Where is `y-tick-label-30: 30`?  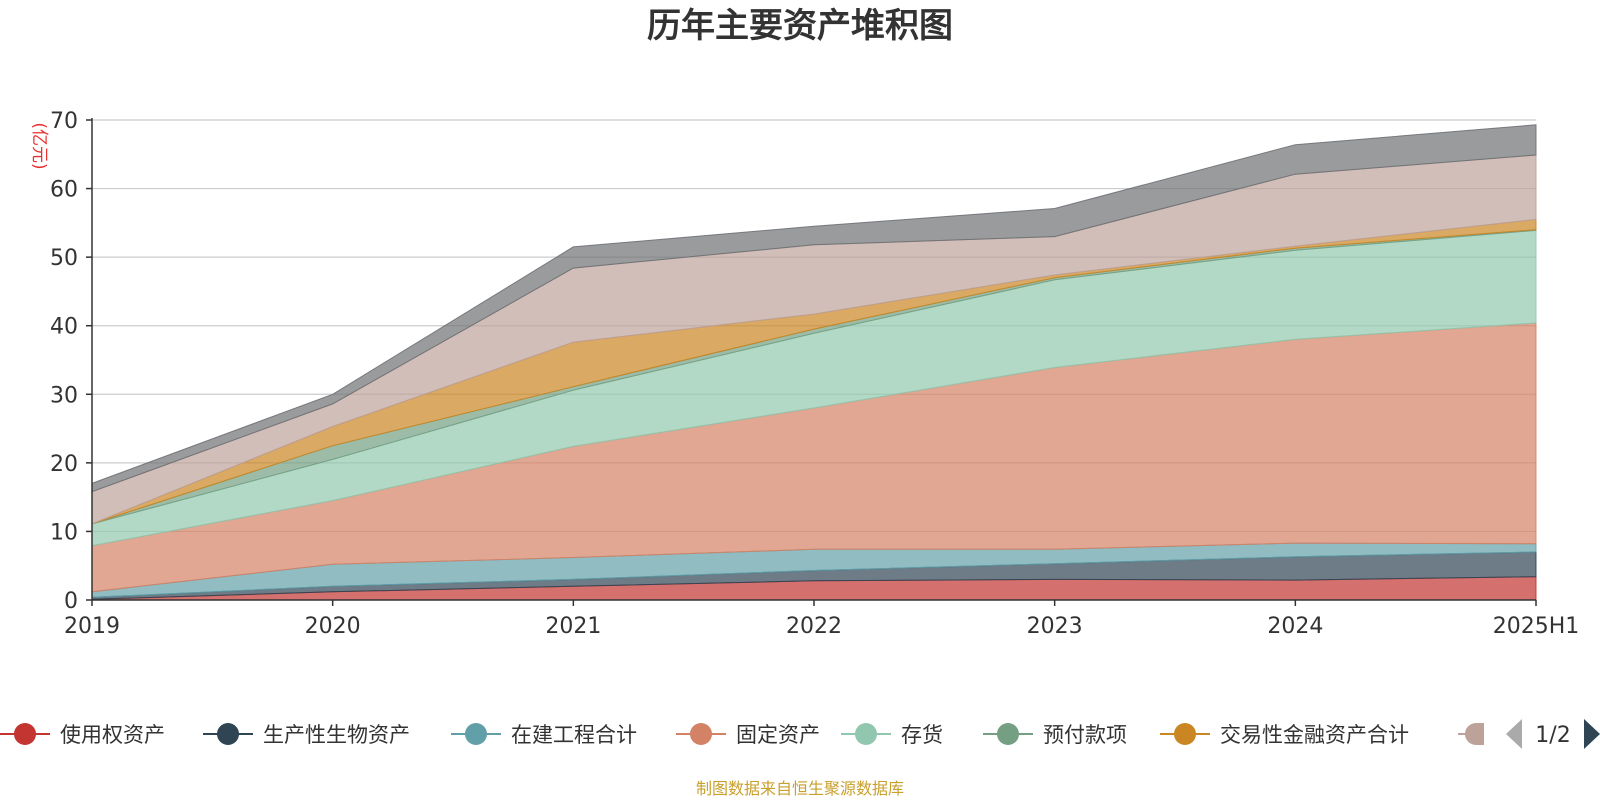
y-tick-label-30: 30 is located at coordinates (64, 395).